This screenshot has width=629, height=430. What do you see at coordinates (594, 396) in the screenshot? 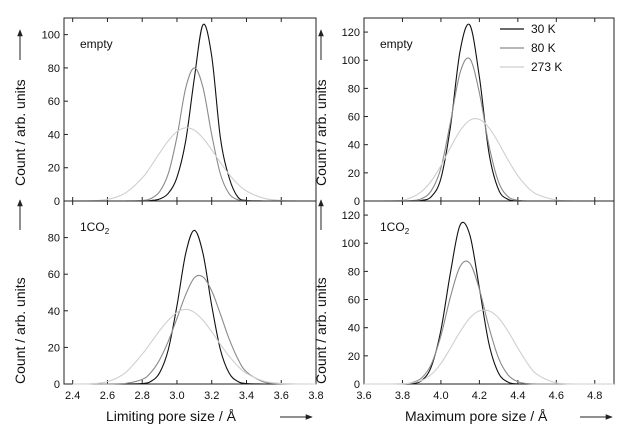
I see `x-tick-label: 4.8` at bounding box center [594, 396].